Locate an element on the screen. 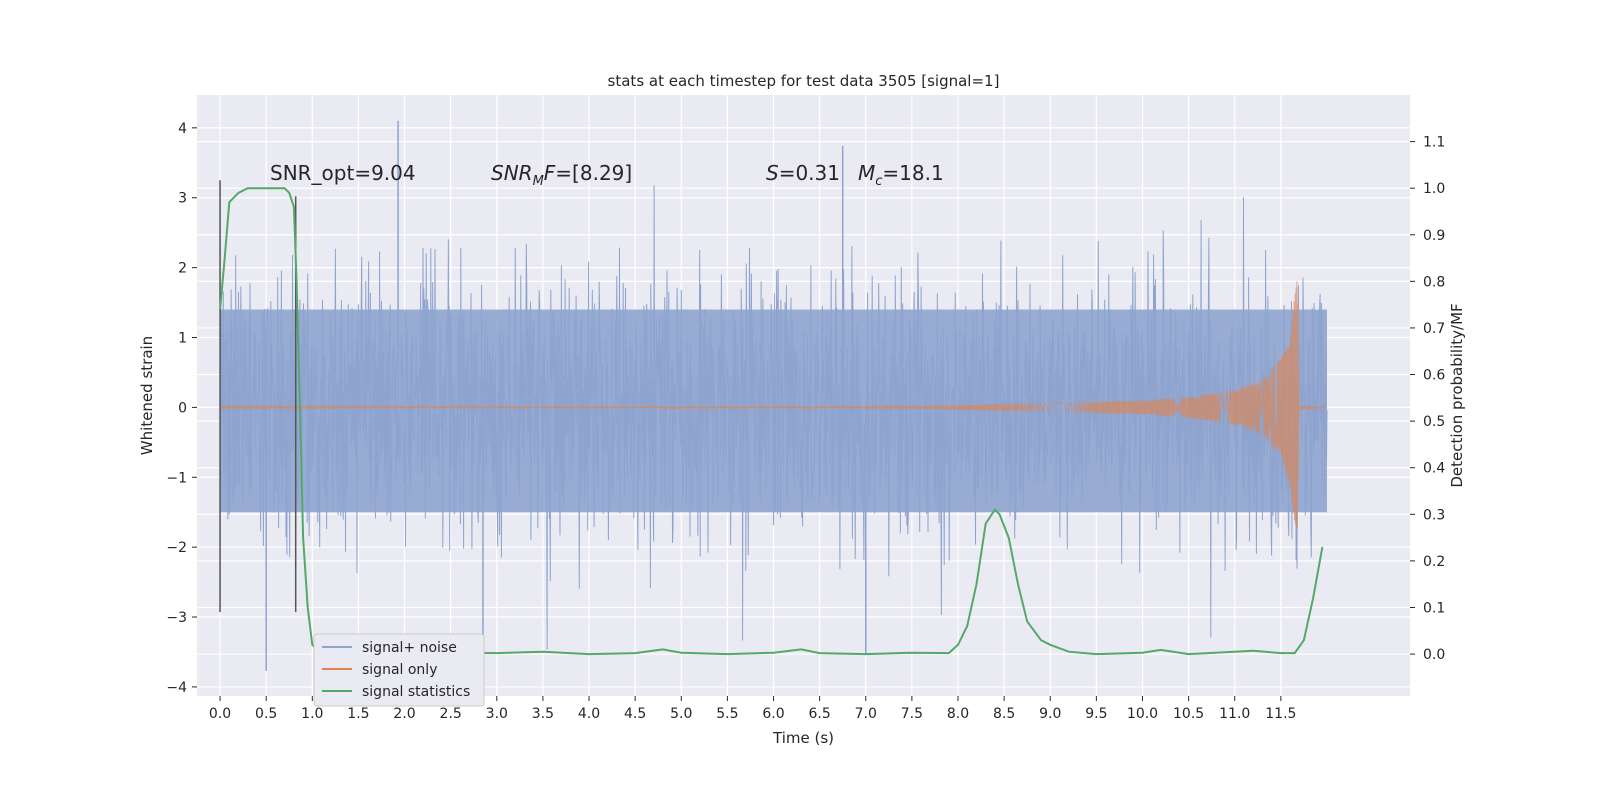 The height and width of the screenshot is (800, 1600). y2-axis-label: Detection probability/MF is located at coordinates (1457, 395).